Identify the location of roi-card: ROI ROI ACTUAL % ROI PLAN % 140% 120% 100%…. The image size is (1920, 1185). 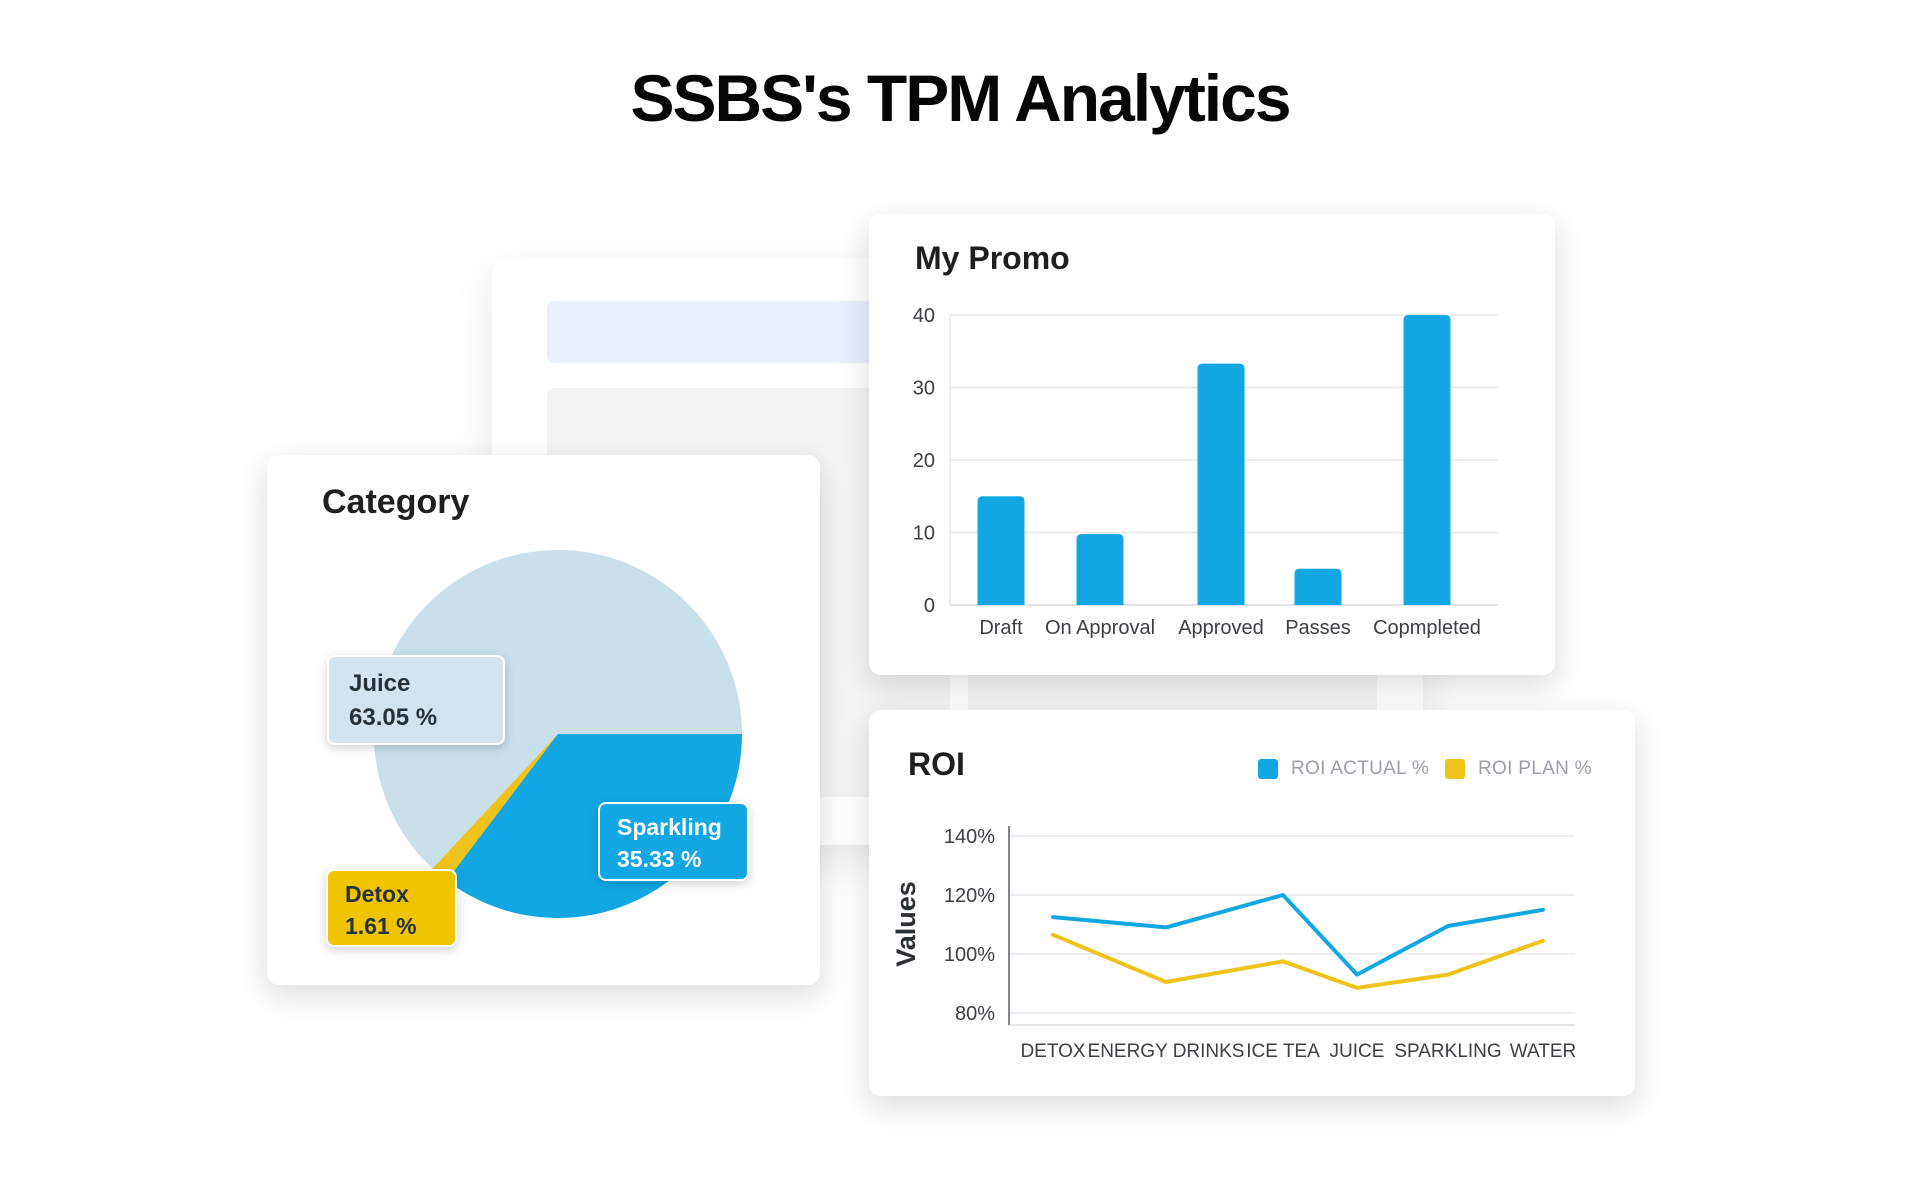
(1252, 903).